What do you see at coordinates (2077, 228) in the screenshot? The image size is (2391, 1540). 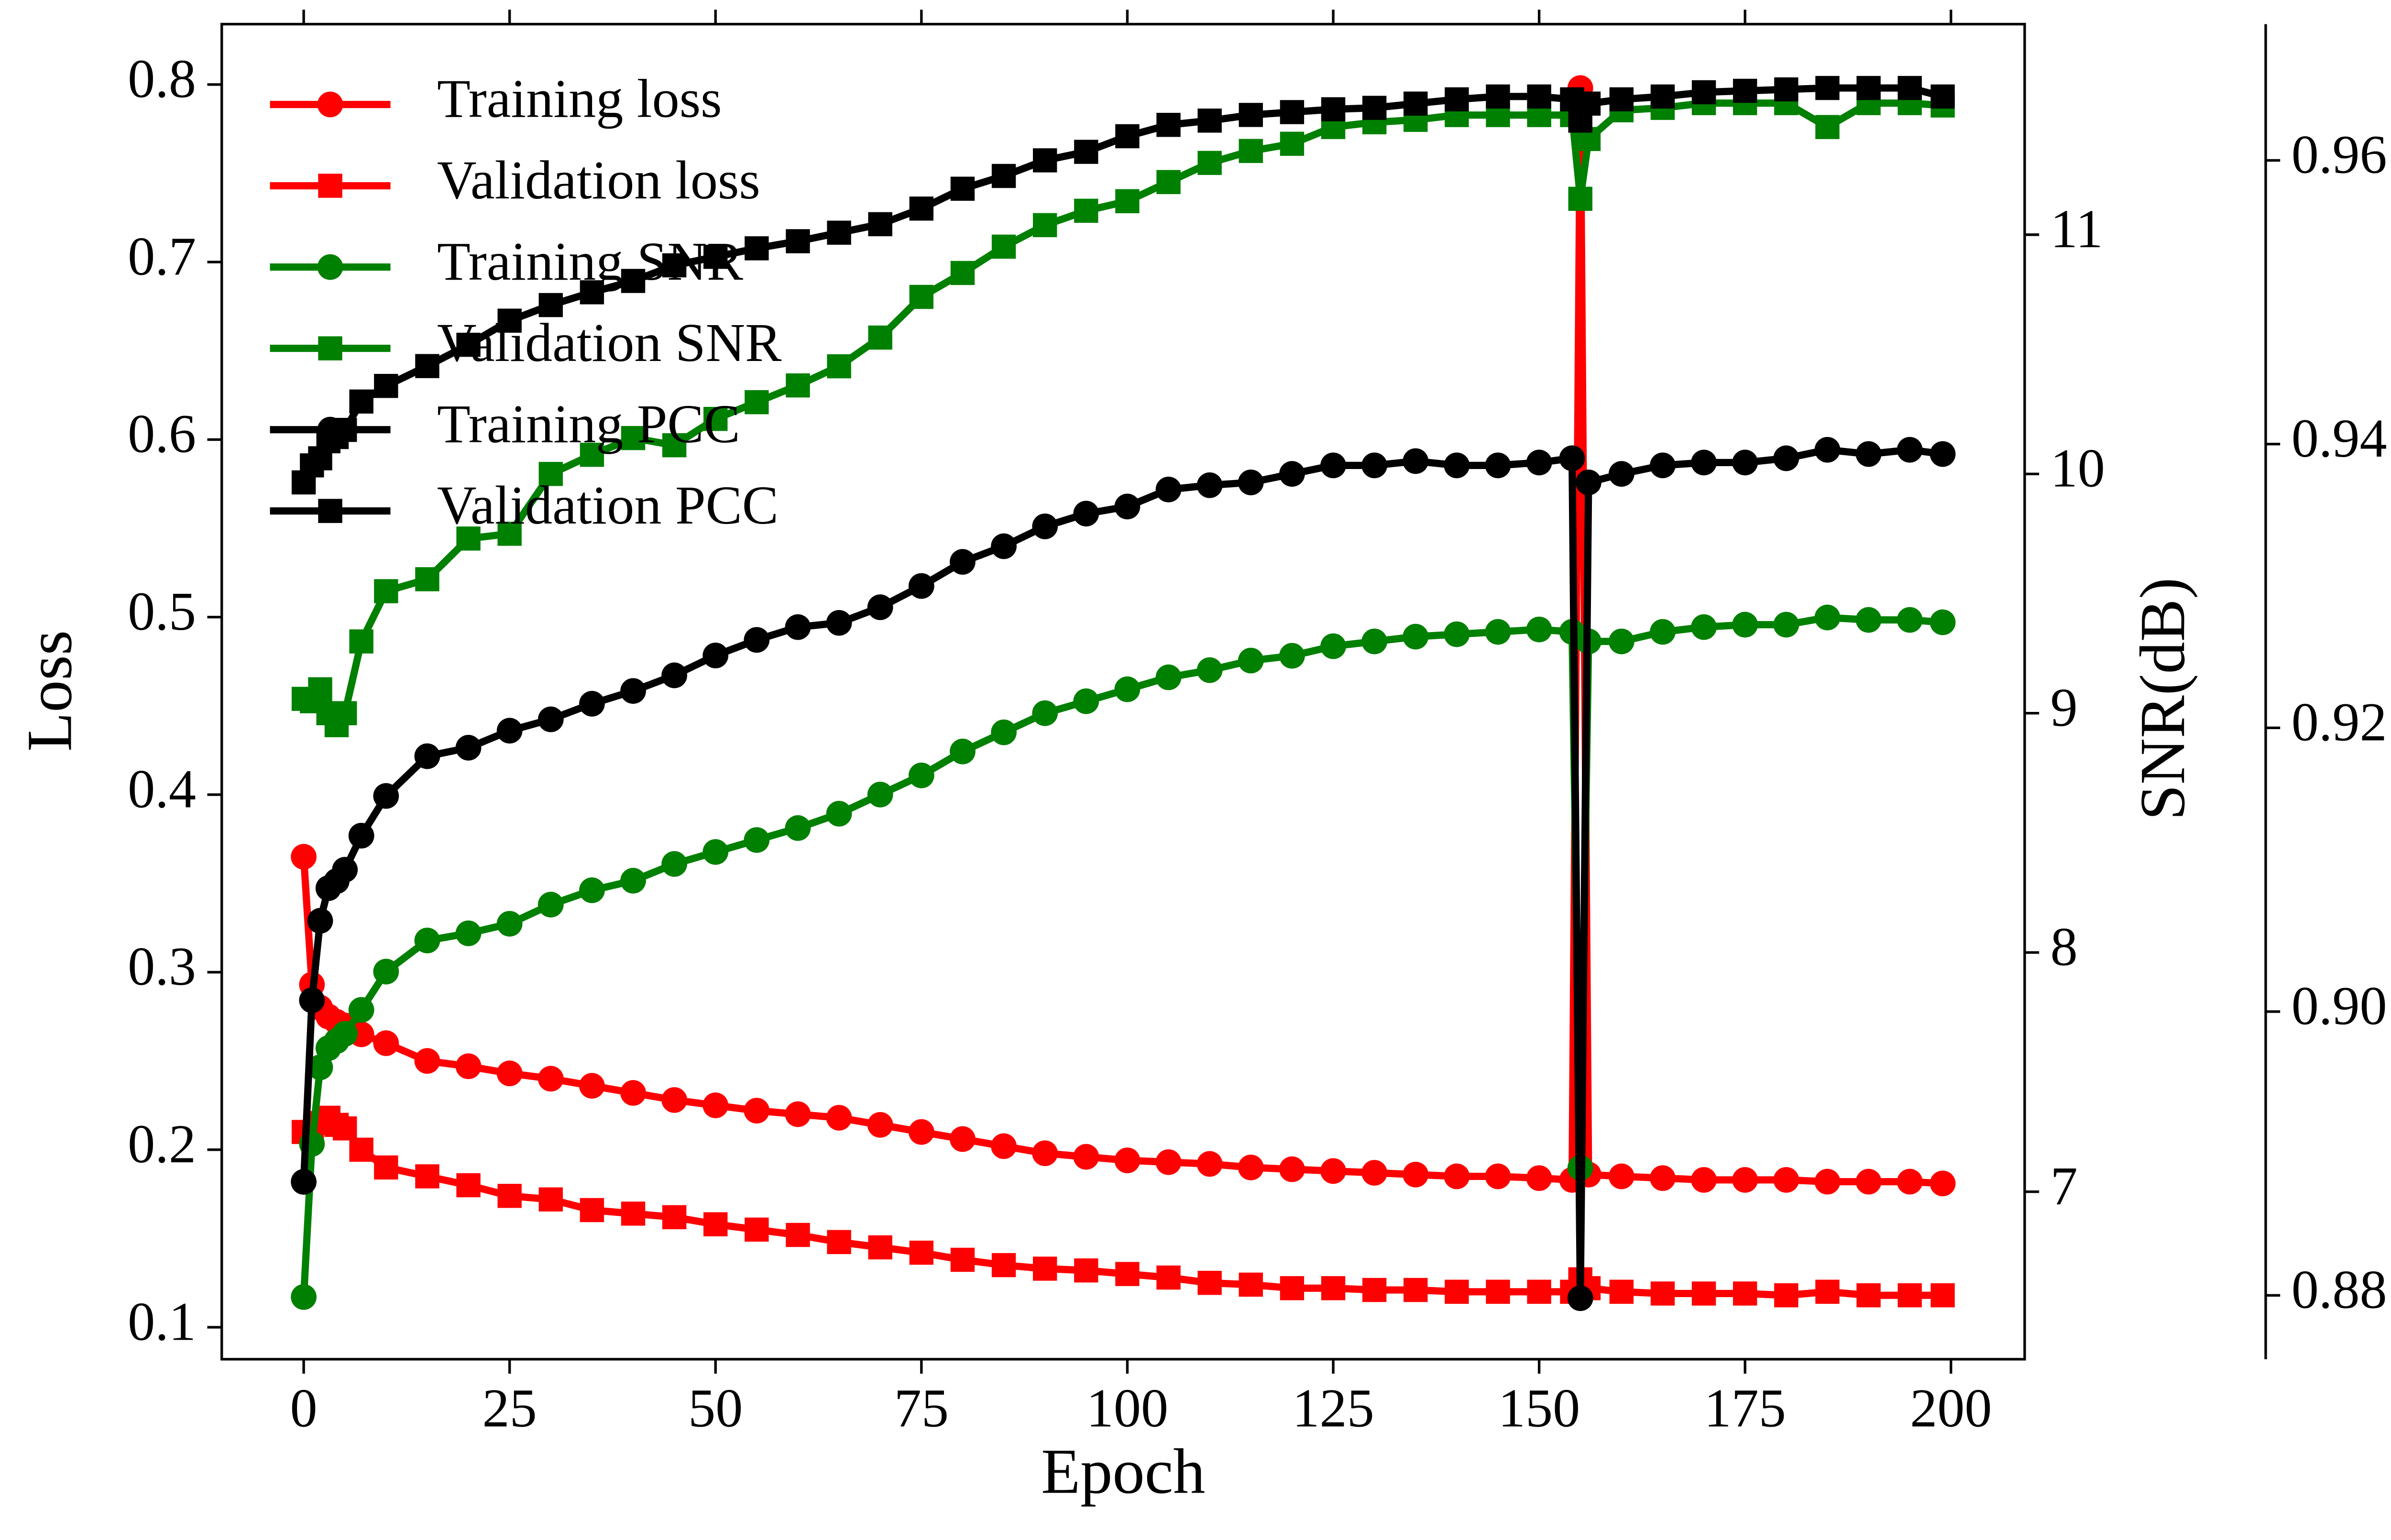 I see `y2-tick-label: 11` at bounding box center [2077, 228].